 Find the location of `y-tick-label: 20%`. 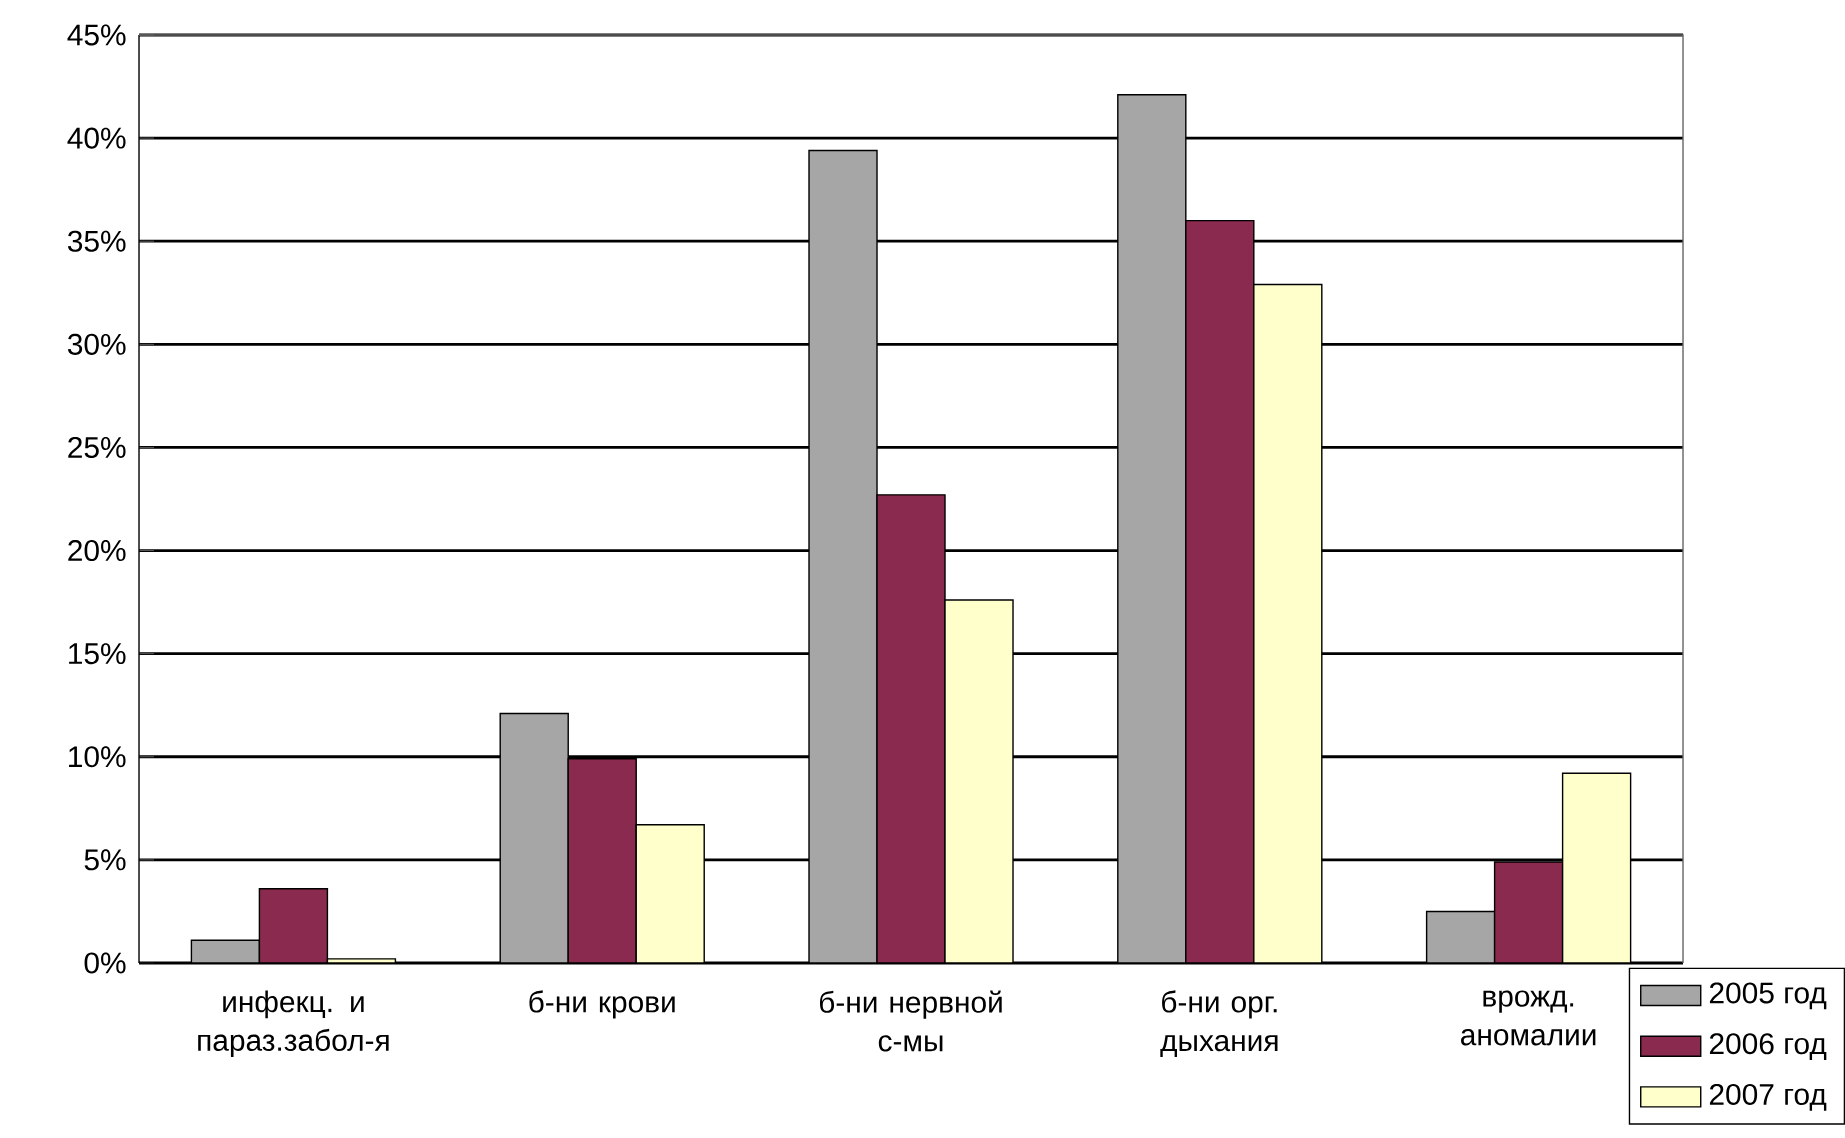

y-tick-label: 20% is located at coordinates (97, 550).